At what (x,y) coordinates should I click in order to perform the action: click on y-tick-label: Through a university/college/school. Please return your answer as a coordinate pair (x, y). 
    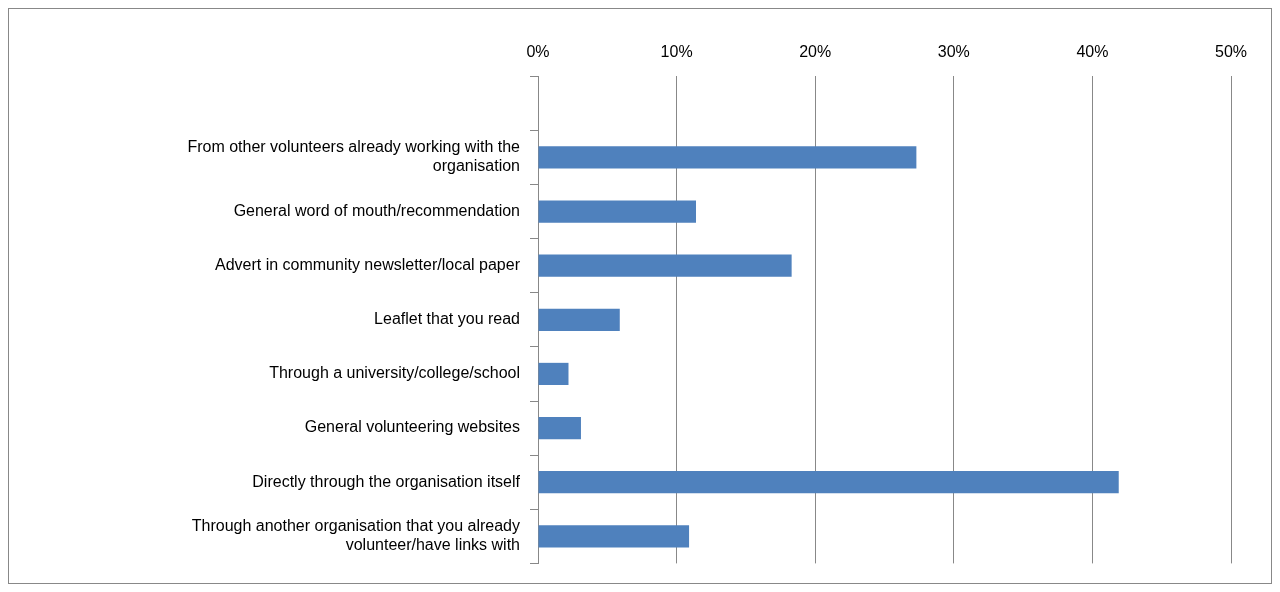
    Looking at the image, I should click on (394, 373).